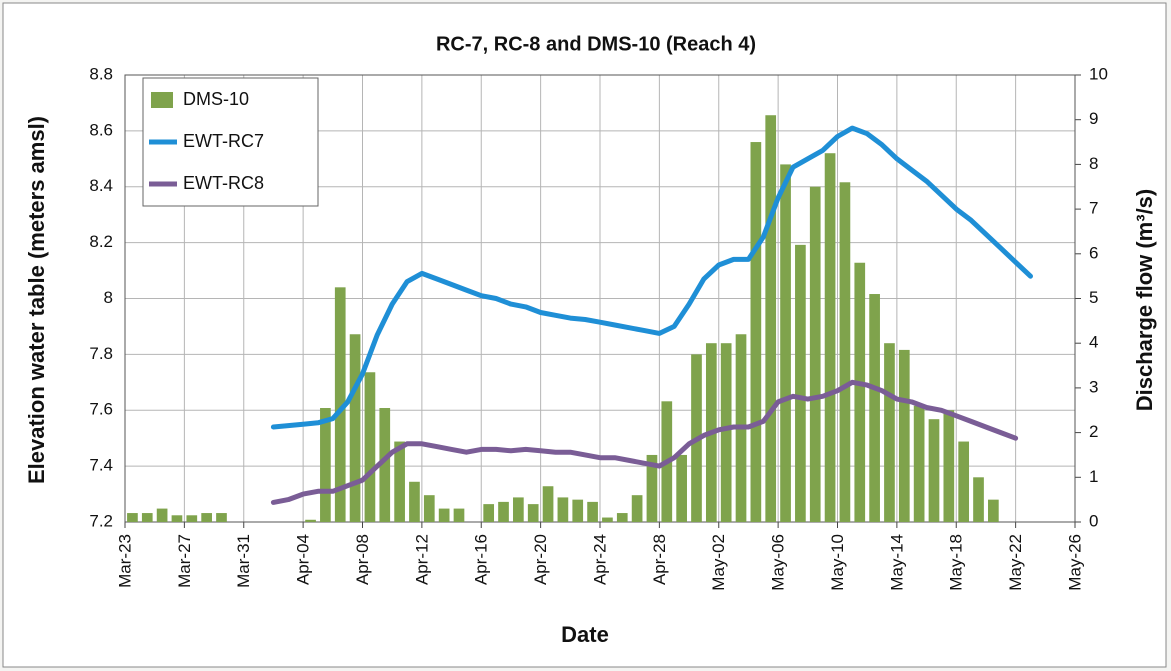 The image size is (1171, 671). Describe the element at coordinates (124, 561) in the screenshot. I see `x-tick-label: Mar-23` at that location.